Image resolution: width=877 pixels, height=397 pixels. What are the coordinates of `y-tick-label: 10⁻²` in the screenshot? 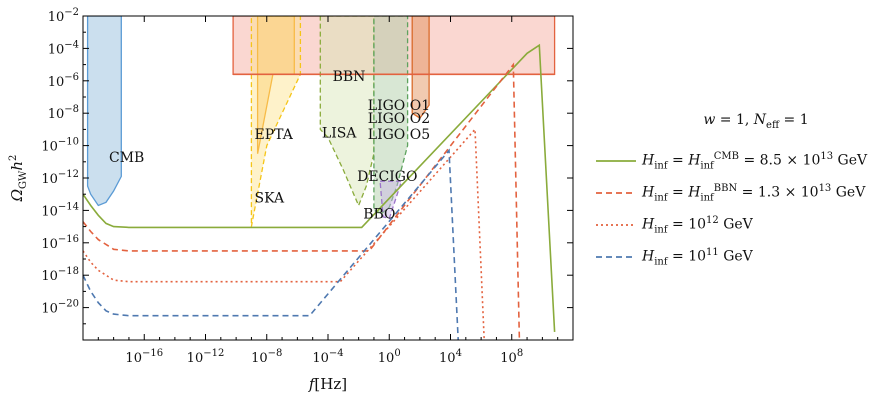 It's located at (63, 16).